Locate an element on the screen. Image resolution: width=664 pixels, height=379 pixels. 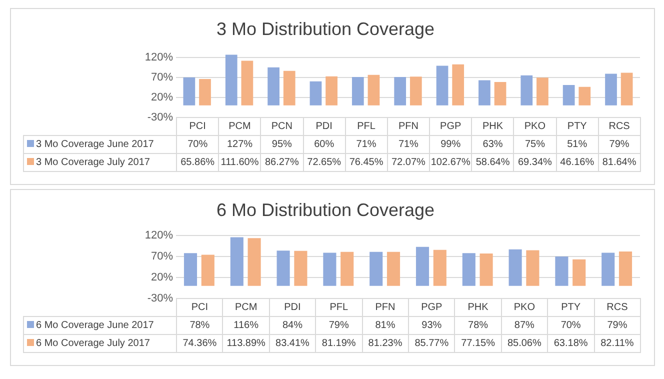
data-label: 99% is located at coordinates (451, 145).